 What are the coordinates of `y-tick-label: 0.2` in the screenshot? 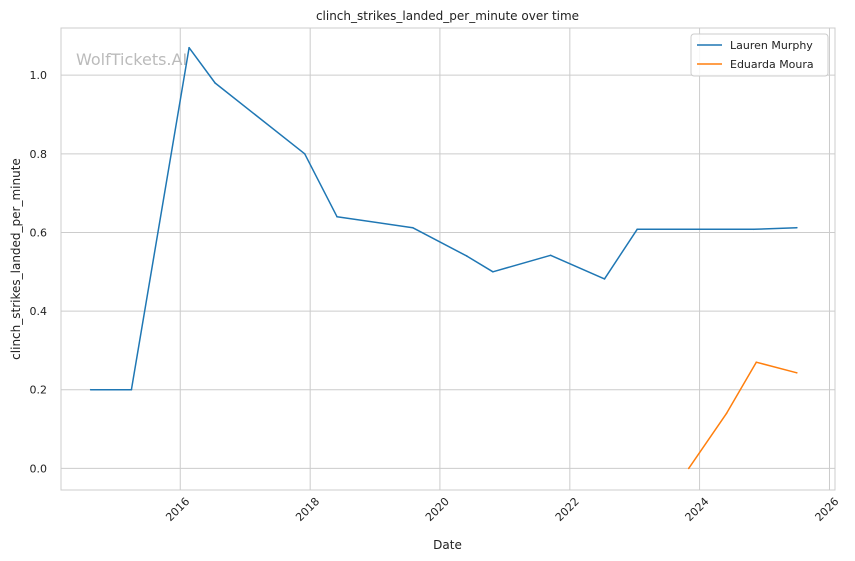 It's located at (39, 390).